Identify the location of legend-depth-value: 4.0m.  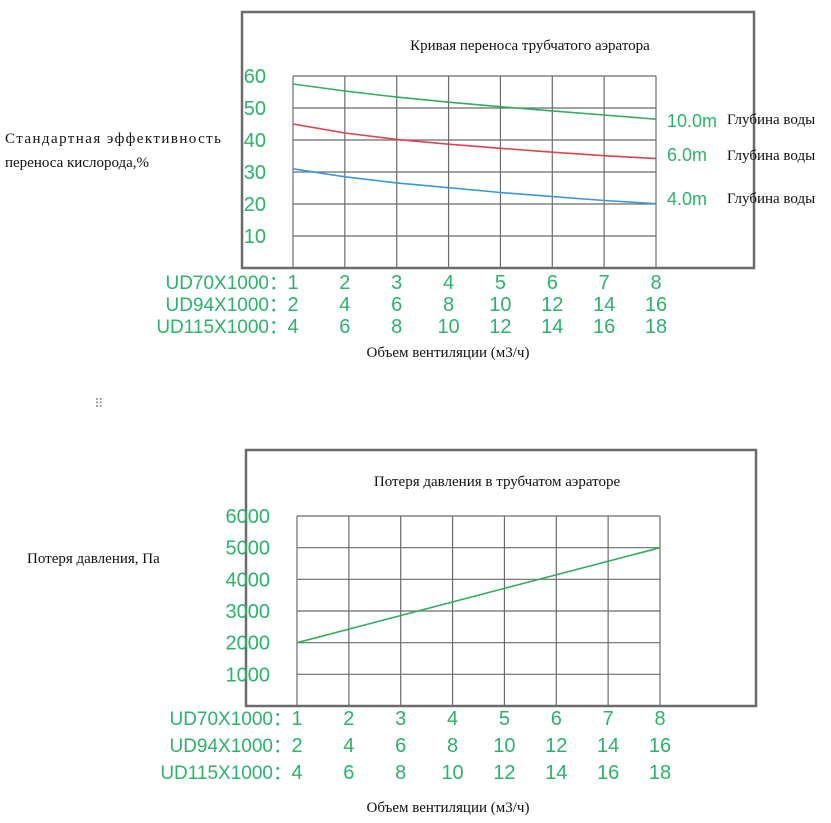
(687, 199).